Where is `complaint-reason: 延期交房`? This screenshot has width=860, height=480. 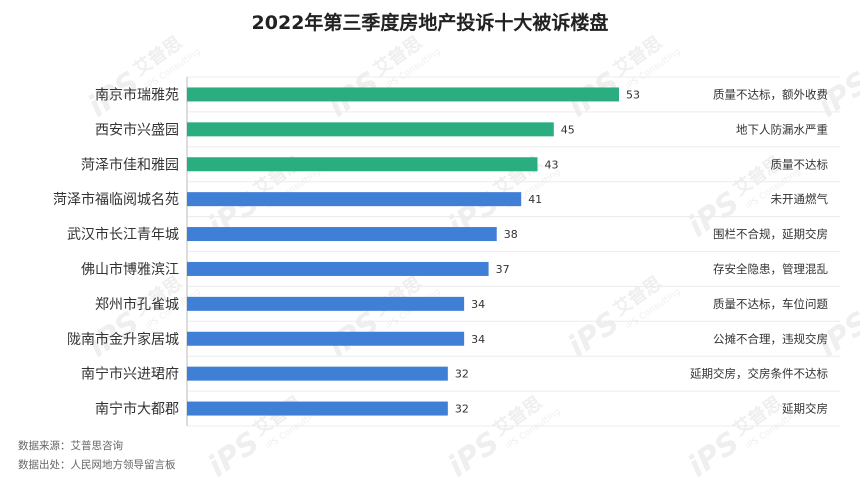 complaint-reason: 延期交房 is located at coordinates (805, 409).